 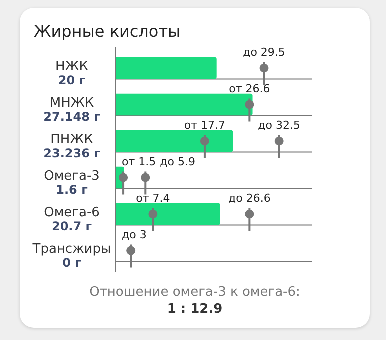 I want to click on data-label: 27.148 г, so click(x=72, y=117).